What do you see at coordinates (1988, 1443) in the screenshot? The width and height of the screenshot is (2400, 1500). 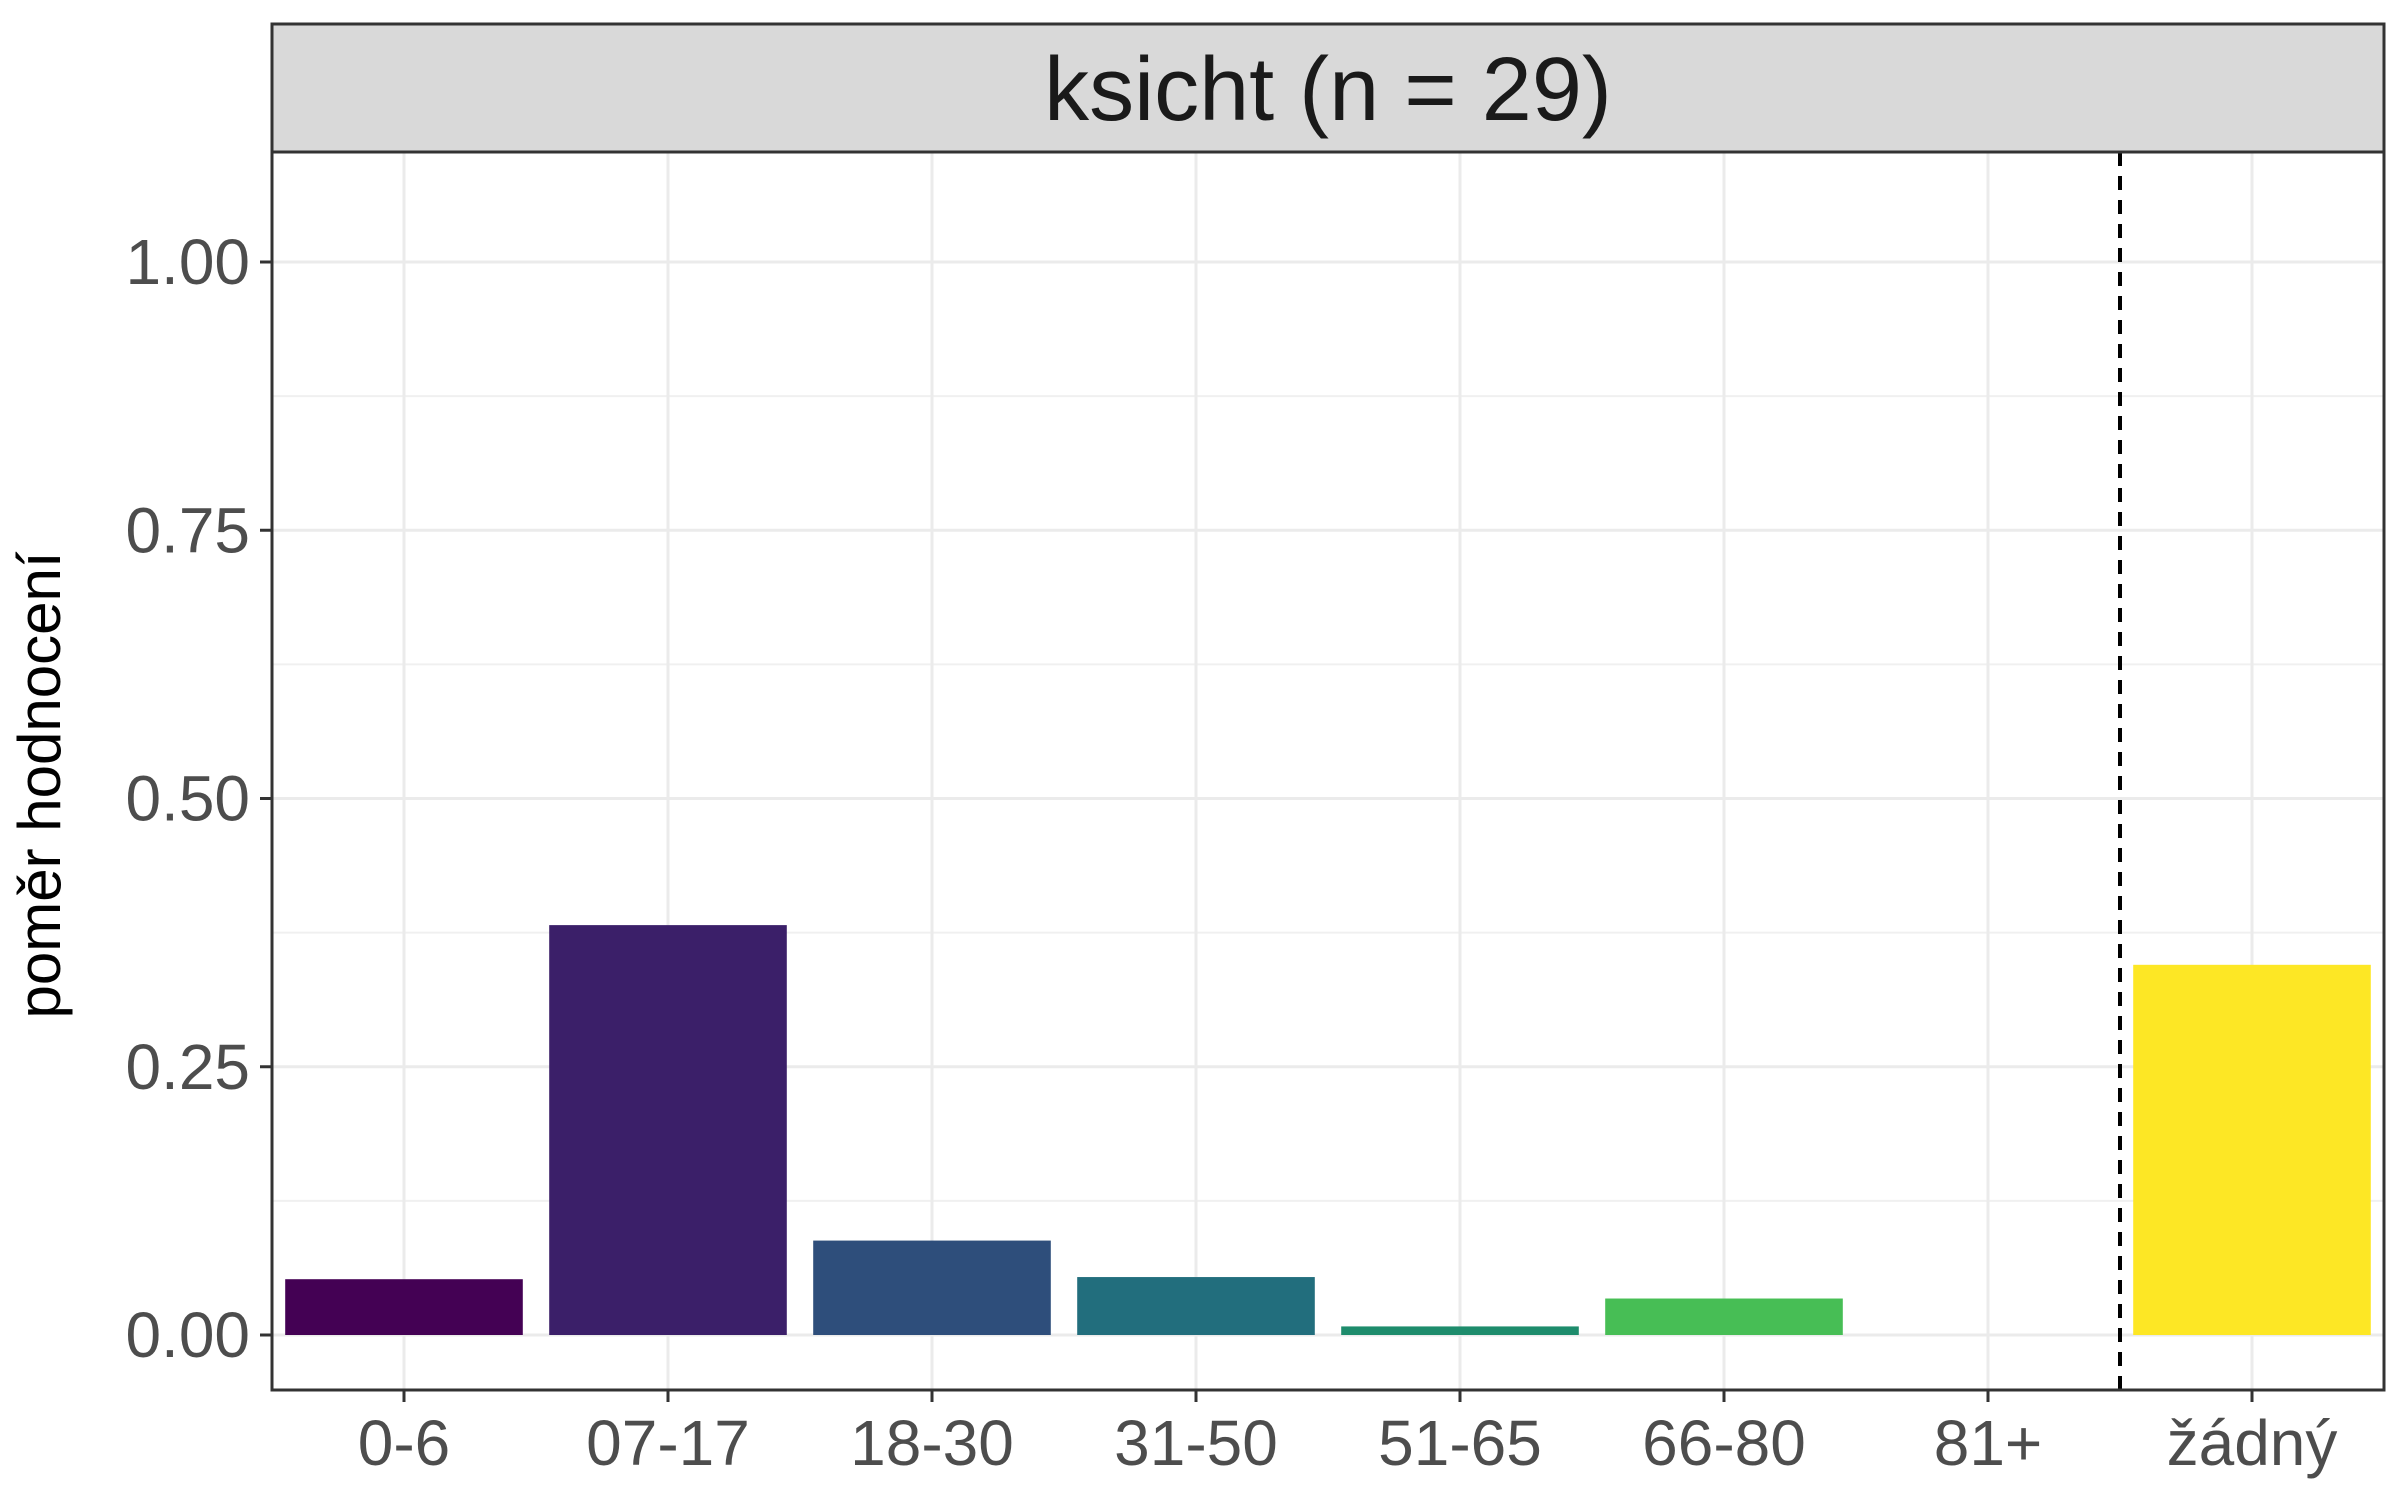 I see `x-tick-label: 81+` at bounding box center [1988, 1443].